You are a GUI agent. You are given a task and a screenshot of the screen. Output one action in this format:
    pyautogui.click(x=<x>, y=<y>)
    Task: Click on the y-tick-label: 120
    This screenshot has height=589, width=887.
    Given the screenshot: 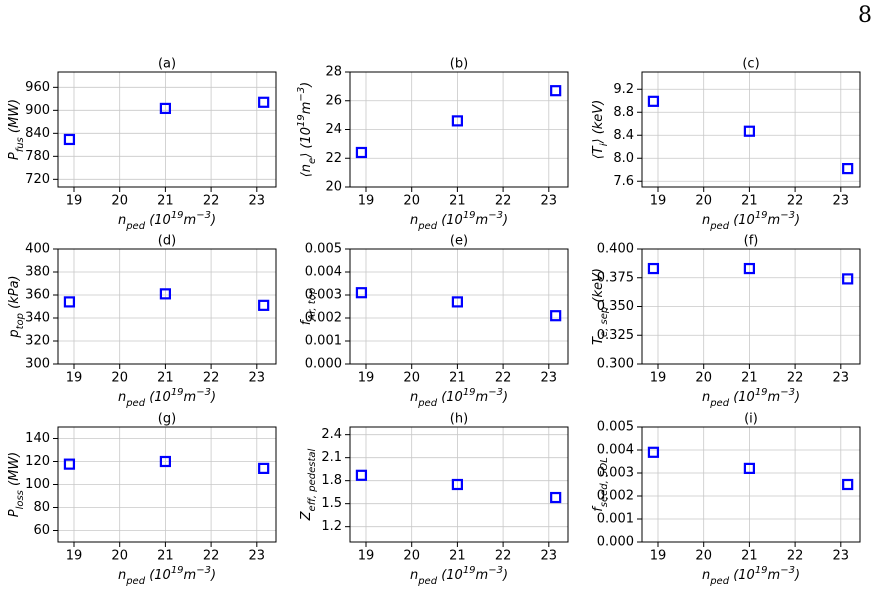 What is the action you would take?
    pyautogui.click(x=37, y=461)
    